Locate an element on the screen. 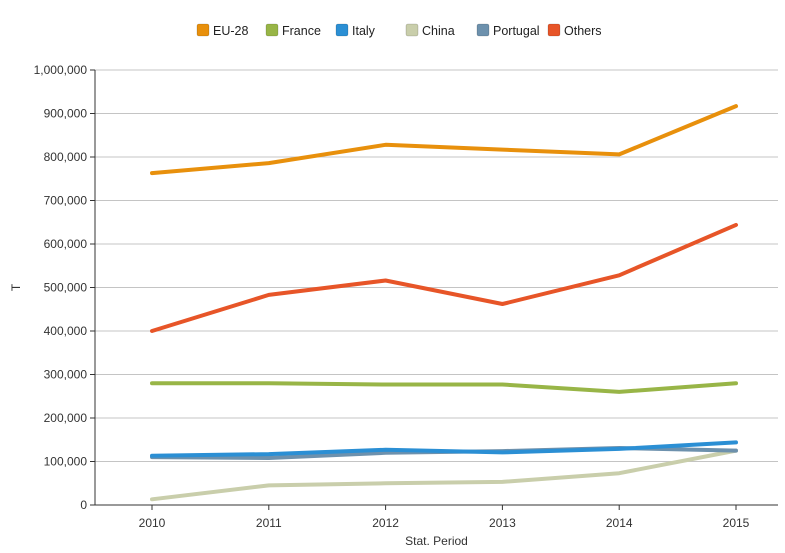 Image resolution: width=785 pixels, height=553 pixels. x-tick-label: 2010 is located at coordinates (152, 523).